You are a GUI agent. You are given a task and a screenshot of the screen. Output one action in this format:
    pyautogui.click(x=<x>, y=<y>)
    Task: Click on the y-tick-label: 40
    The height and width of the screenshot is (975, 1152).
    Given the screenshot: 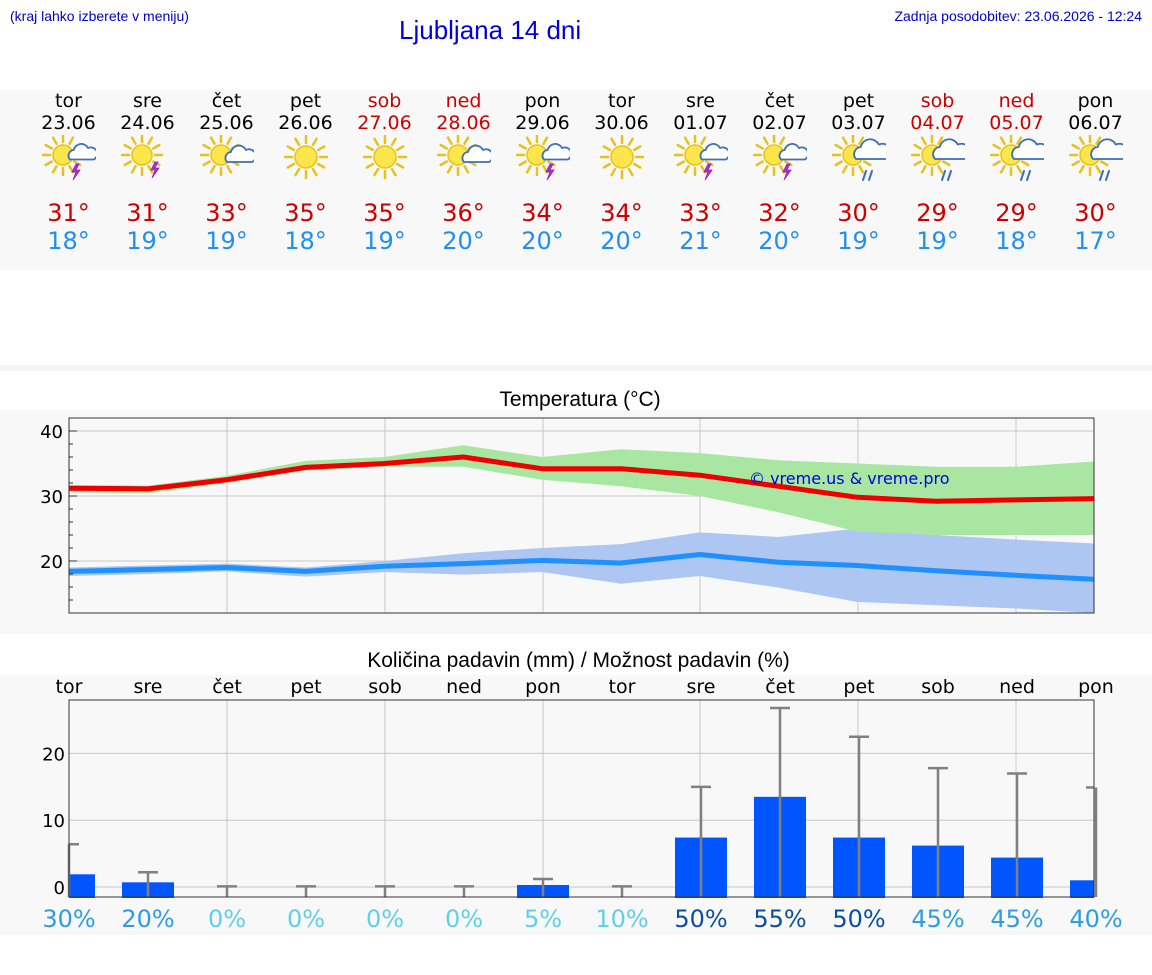 What is the action you would take?
    pyautogui.click(x=51, y=432)
    